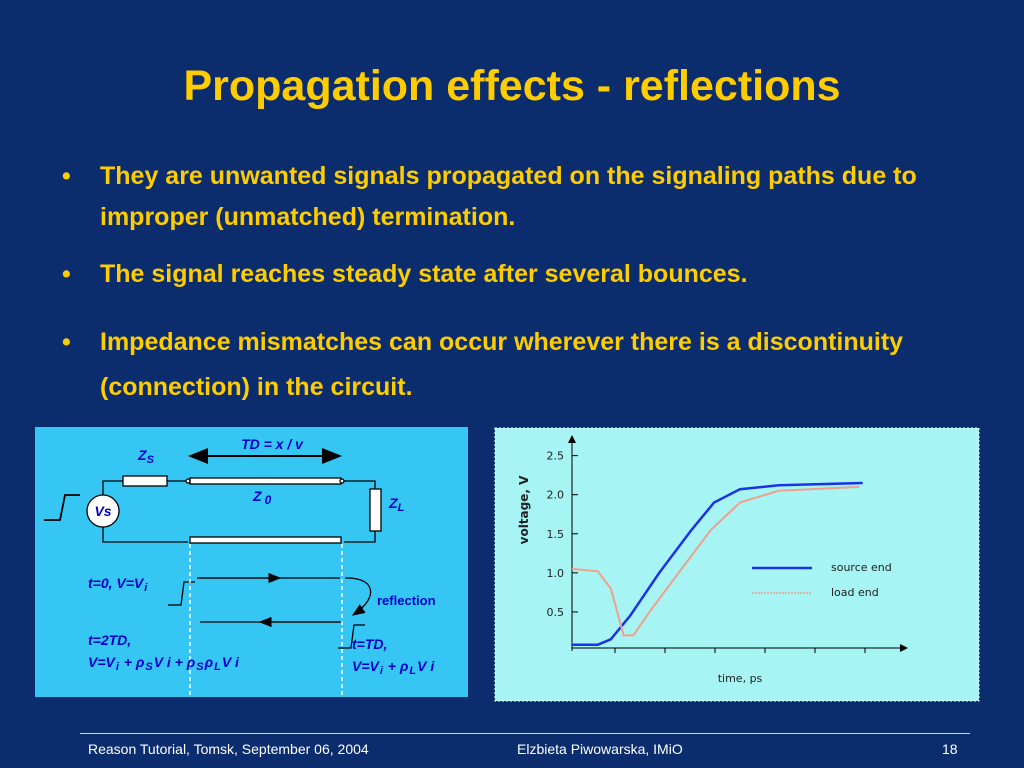  I want to click on y-tick-label: 1.5, so click(556, 534).